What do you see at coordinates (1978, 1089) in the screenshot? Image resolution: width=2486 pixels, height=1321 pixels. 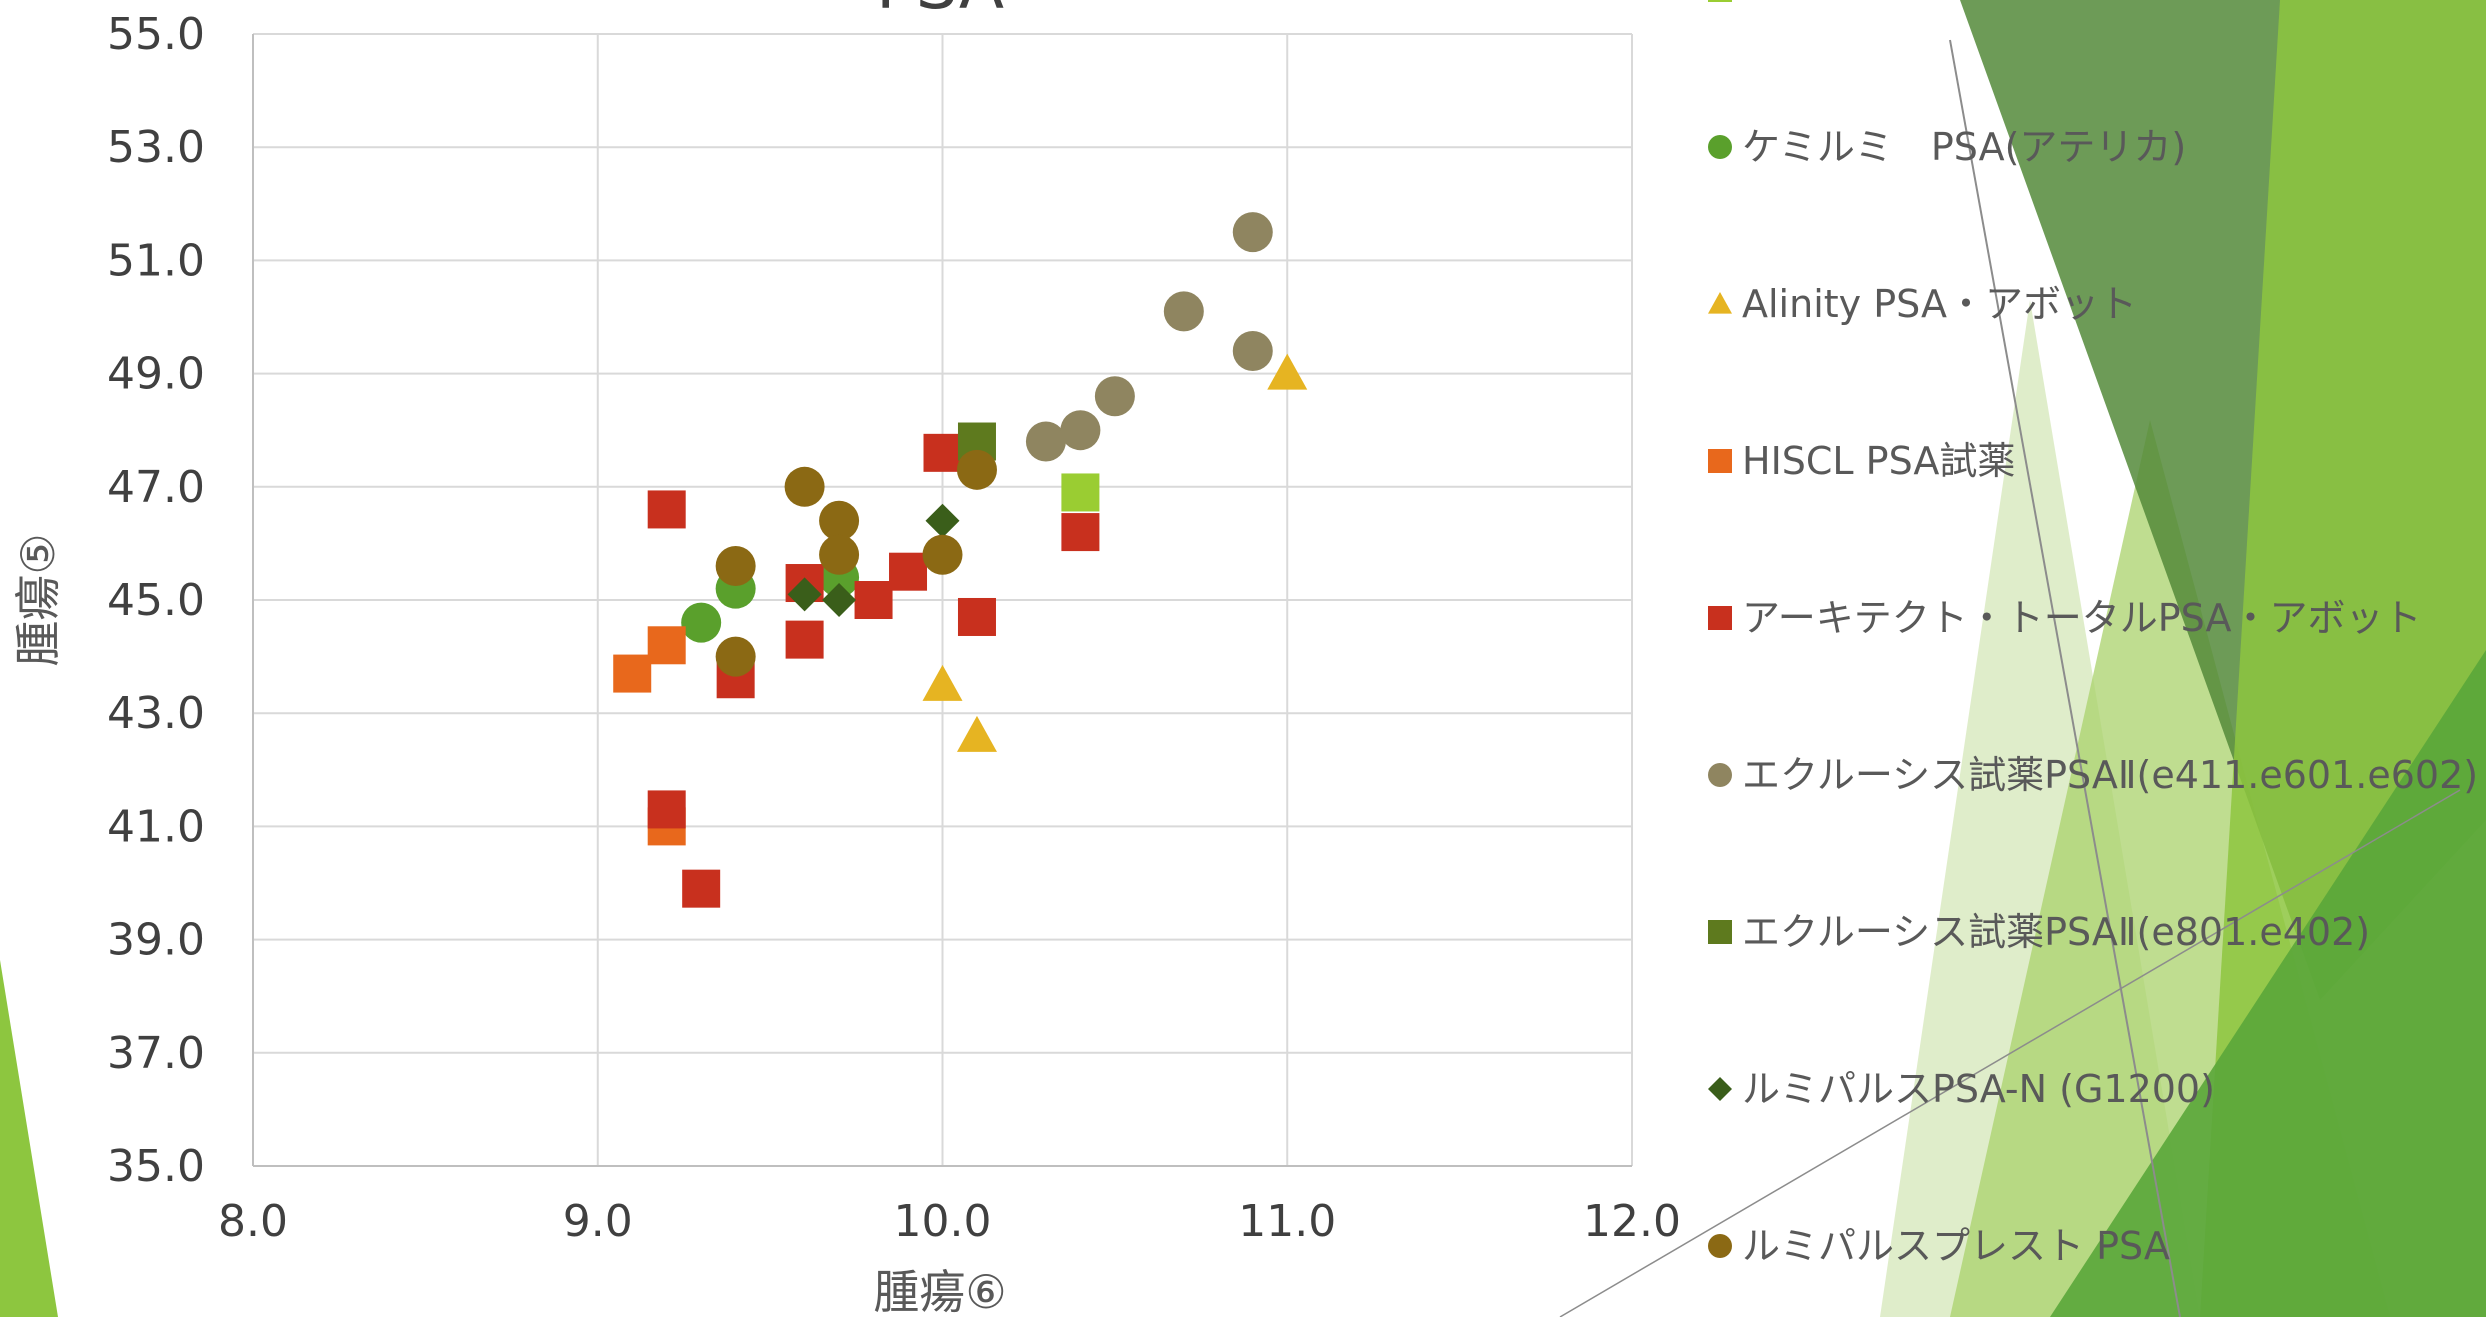 I see `legend-label: ルミパルスPSA-N (G1200)` at bounding box center [1978, 1089].